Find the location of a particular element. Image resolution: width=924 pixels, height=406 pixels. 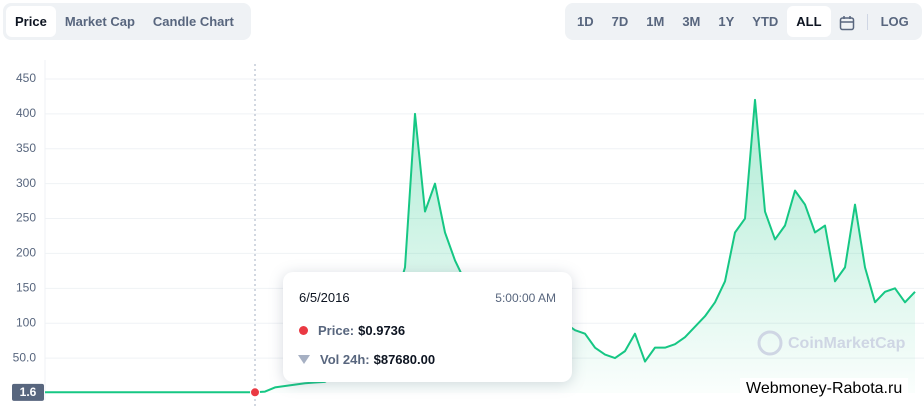

calendar-button is located at coordinates (847, 21).